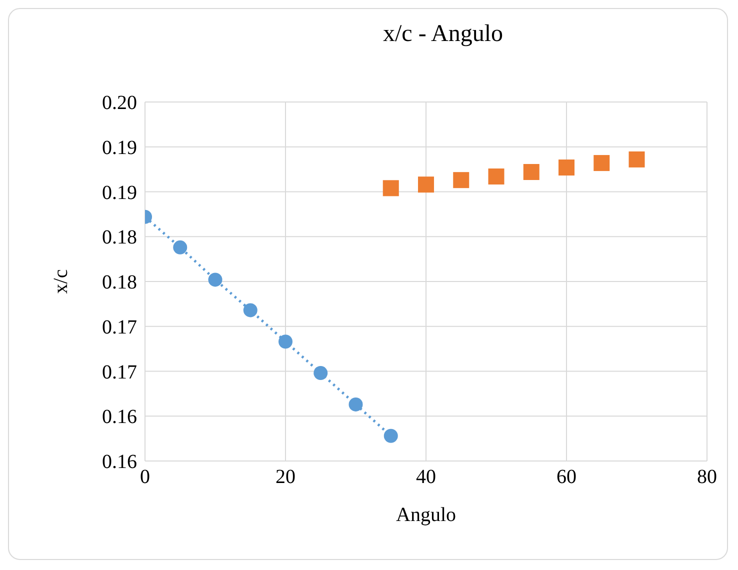  I want to click on x-tick-label: 20, so click(286, 477).